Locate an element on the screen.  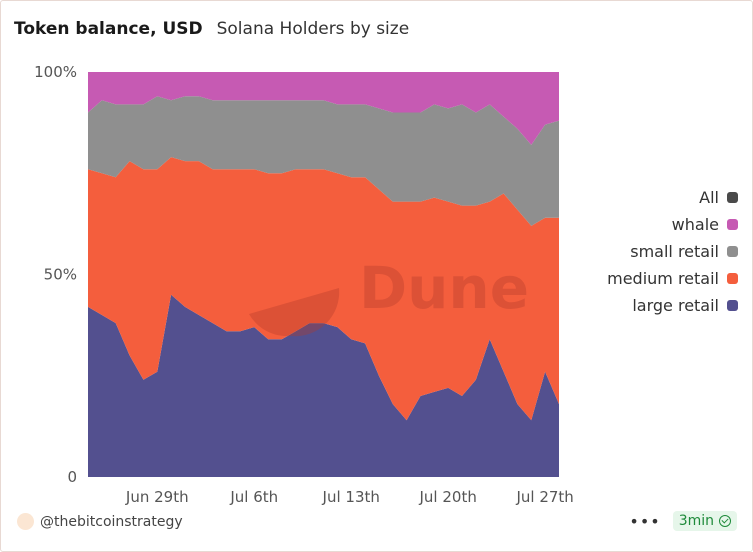
author-info: @thebitcoinstrategy is located at coordinates (100, 521).